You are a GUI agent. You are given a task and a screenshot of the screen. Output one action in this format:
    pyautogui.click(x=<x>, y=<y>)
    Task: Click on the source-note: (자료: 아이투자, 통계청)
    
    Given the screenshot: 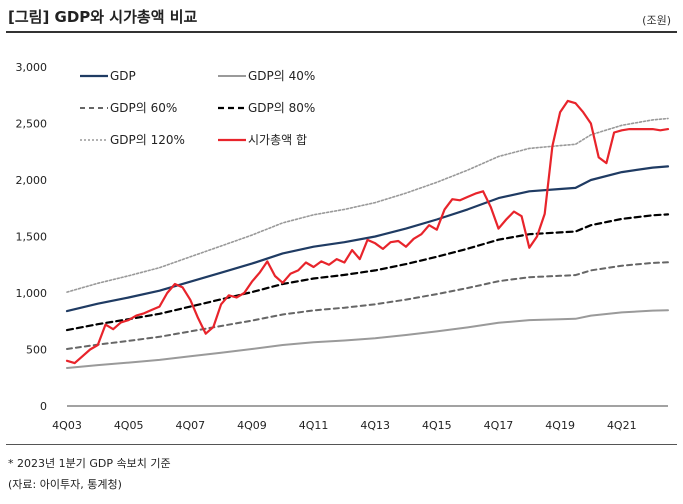 What is the action you would take?
    pyautogui.click(x=65, y=484)
    